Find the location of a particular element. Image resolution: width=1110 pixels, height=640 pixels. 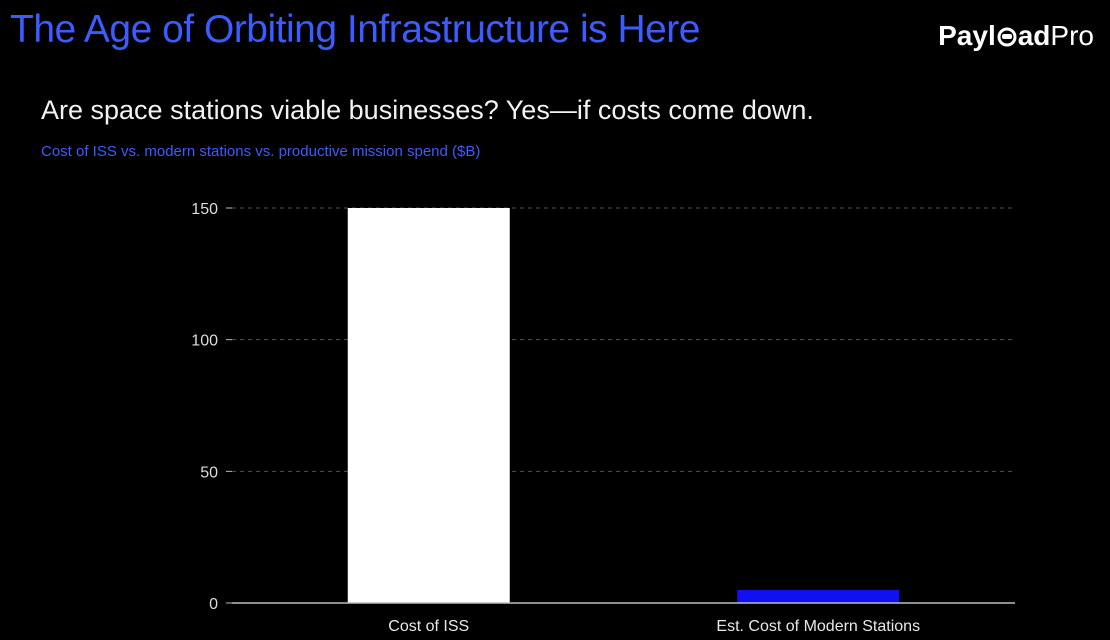

y-tick-label: 150 is located at coordinates (204, 209).